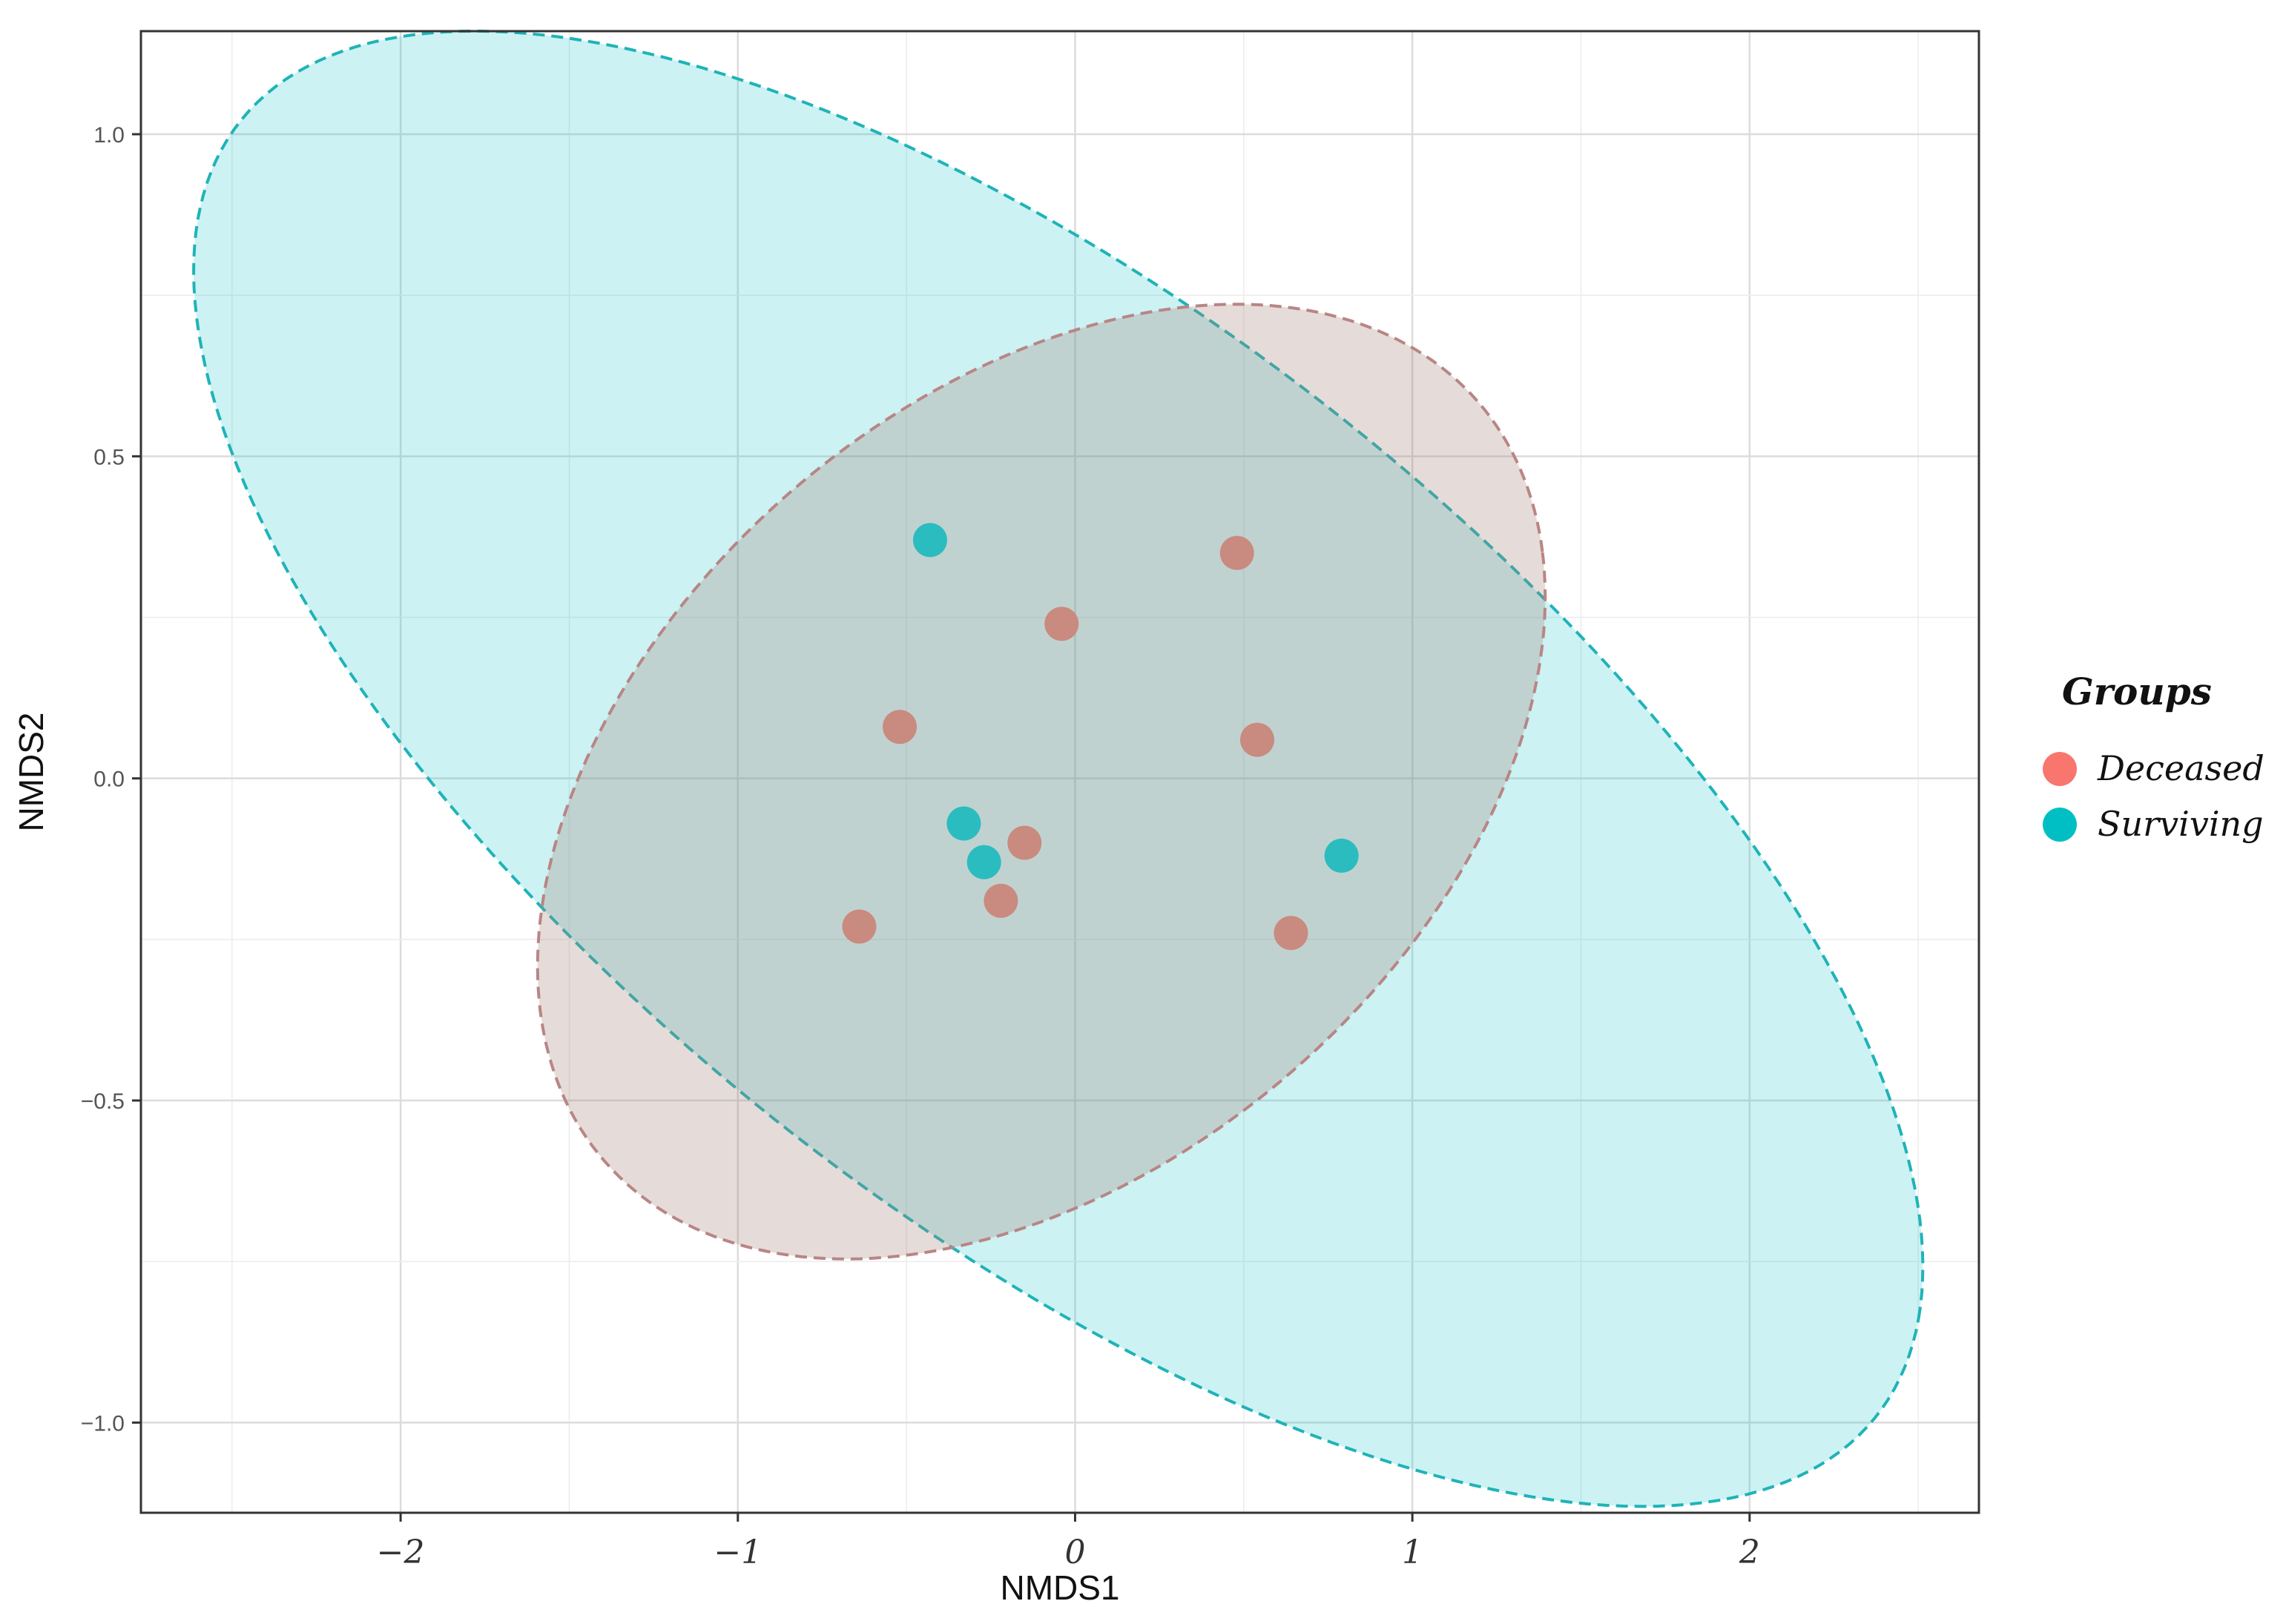 Image resolution: width=2286 pixels, height=1624 pixels. What do you see at coordinates (401, 1553) in the screenshot?
I see `x-tick-label: −2` at bounding box center [401, 1553].